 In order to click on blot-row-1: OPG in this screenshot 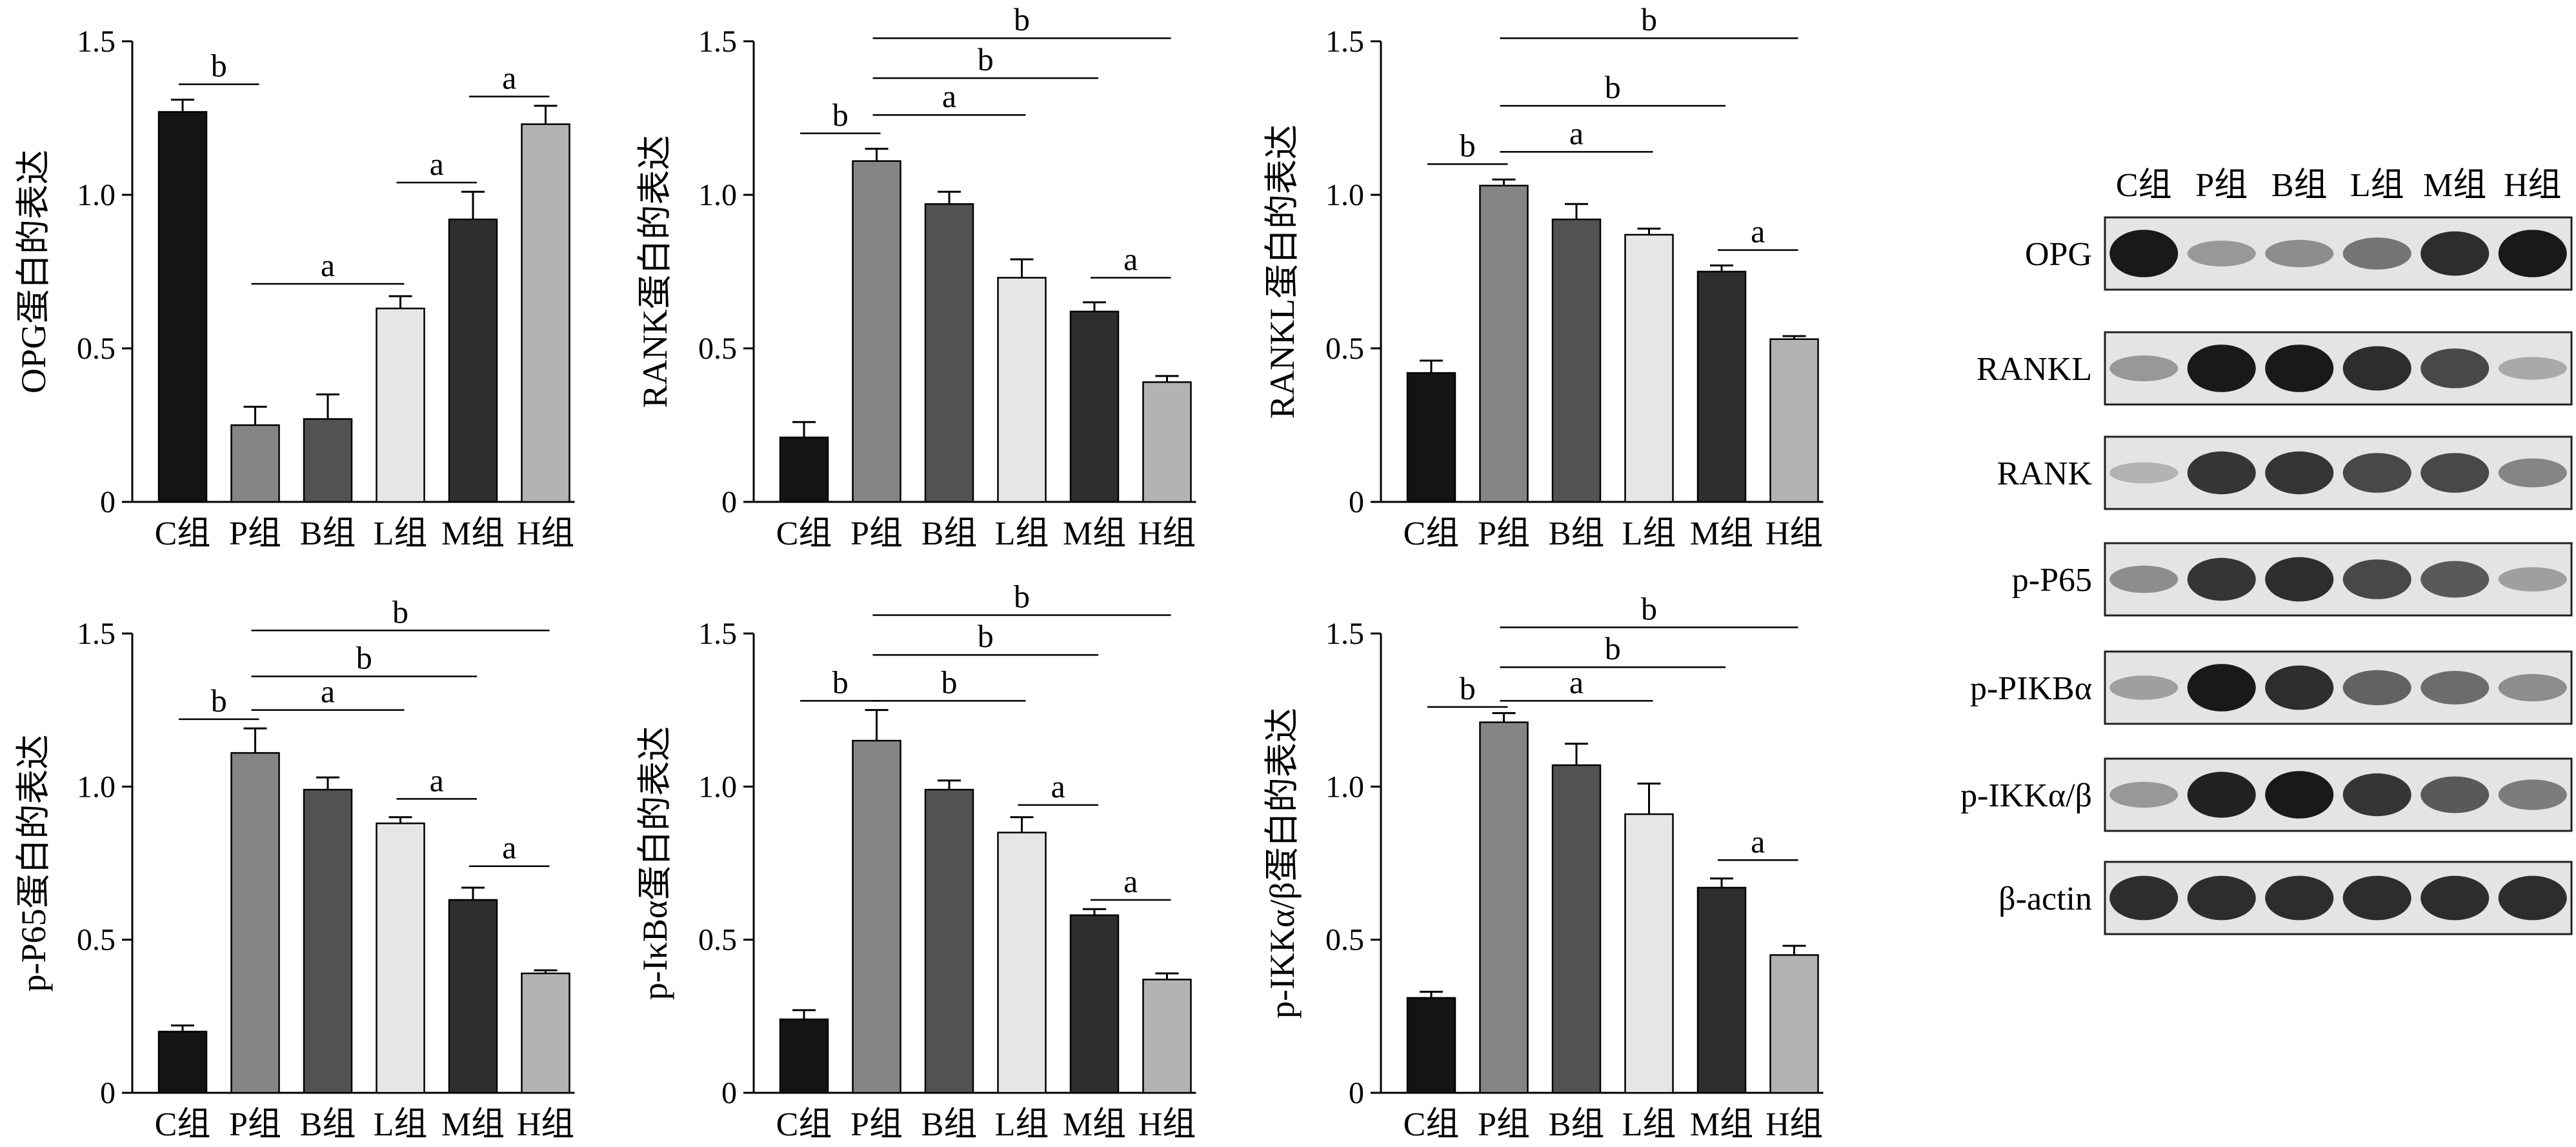, I will do `click(2299, 253)`.